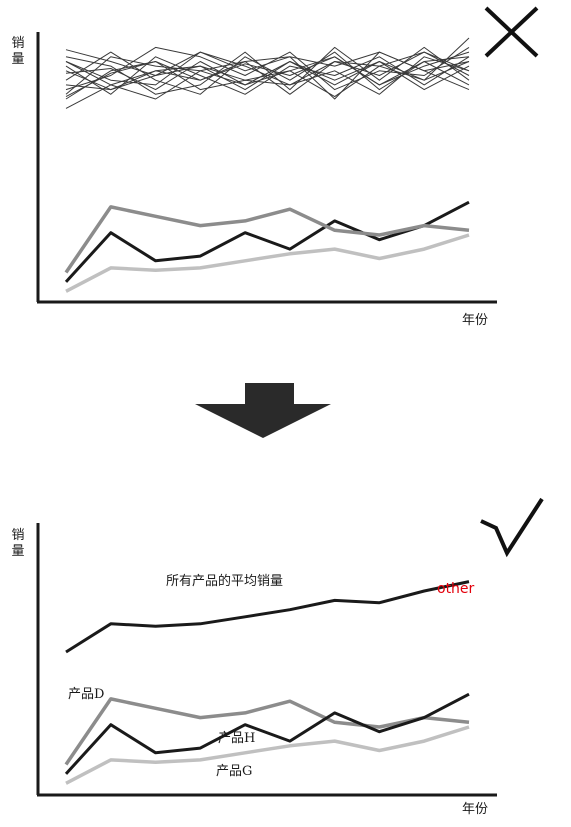 This screenshot has height=827, width=571. Describe the element at coordinates (263, 410) in the screenshot. I see `arrow-down-icon` at that location.